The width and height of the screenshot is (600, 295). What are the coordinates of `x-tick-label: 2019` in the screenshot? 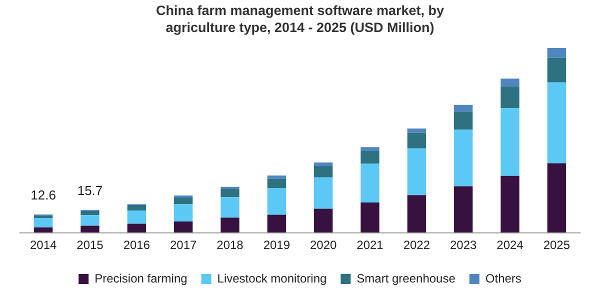 It's located at (276, 245).